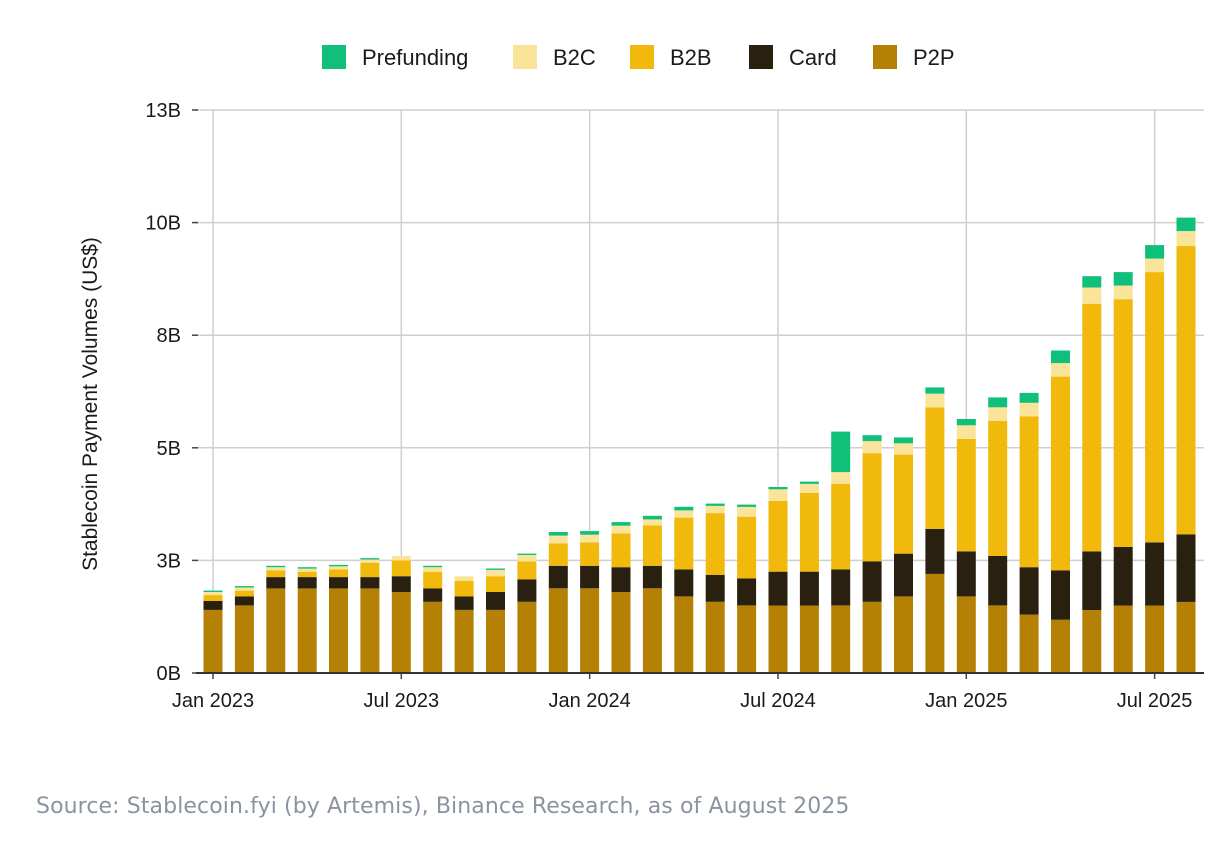 This screenshot has height=851, width=1227. What do you see at coordinates (935, 390) in the screenshot?
I see `bar-prefunding-dec-2024` at bounding box center [935, 390].